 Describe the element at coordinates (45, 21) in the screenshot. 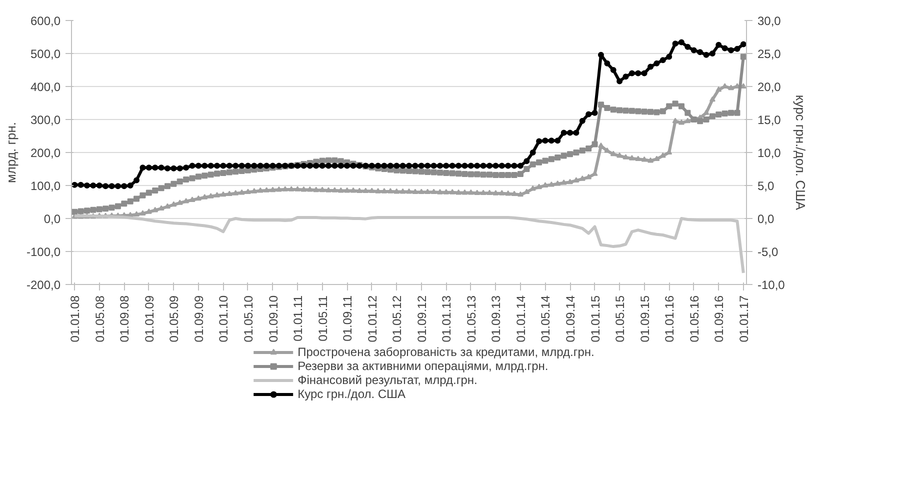

I see `y-tick-label: 600,0` at that location.